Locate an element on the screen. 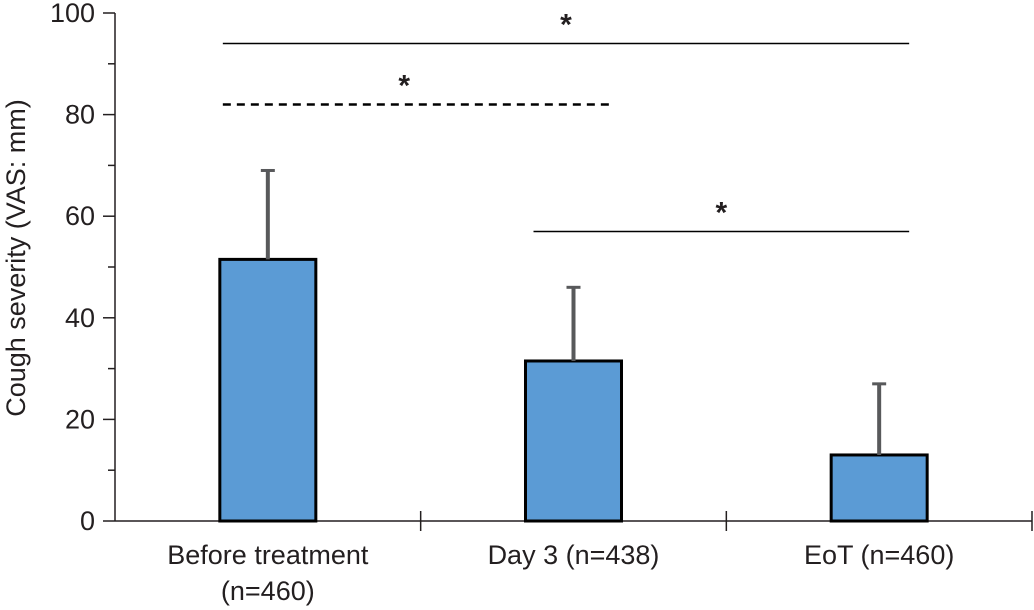 This screenshot has height=610, width=1034. y-tick-label: 40 is located at coordinates (80, 318).